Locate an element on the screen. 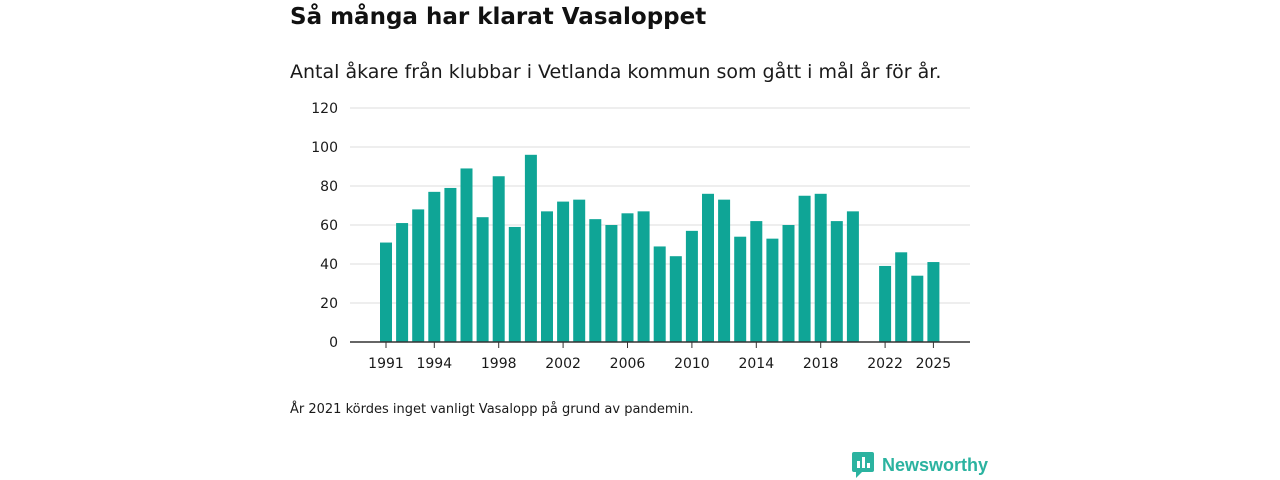 This screenshot has height=480, width=1280. bar-2000 is located at coordinates (530, 248).